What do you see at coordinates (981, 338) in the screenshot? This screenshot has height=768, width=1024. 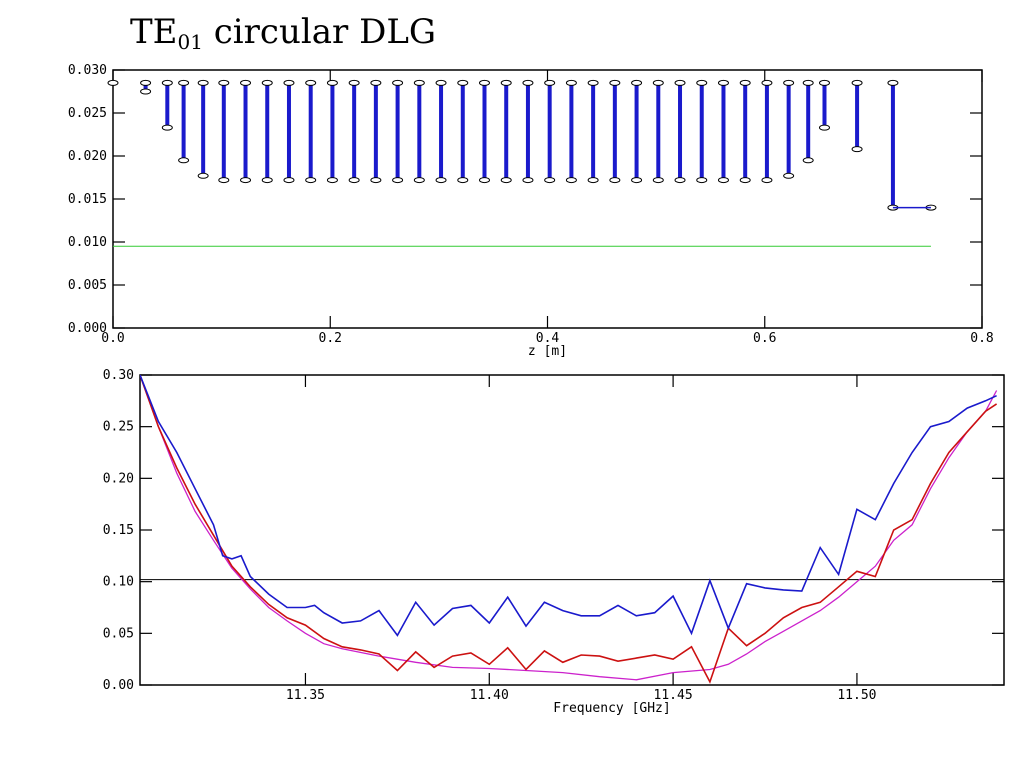 I see `top-x-tick-label: 0.8` at bounding box center [981, 338].